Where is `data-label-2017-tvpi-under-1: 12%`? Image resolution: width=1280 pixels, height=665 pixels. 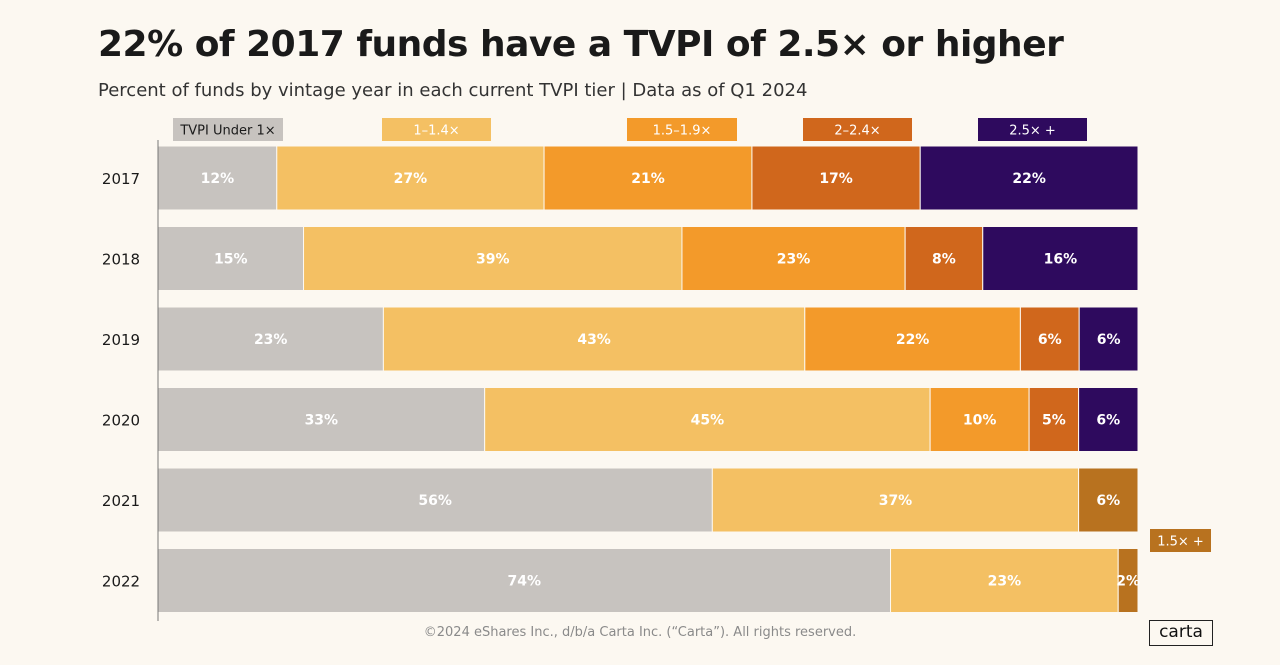 data-label-2017-tvpi-under-1: 12% is located at coordinates (218, 179).